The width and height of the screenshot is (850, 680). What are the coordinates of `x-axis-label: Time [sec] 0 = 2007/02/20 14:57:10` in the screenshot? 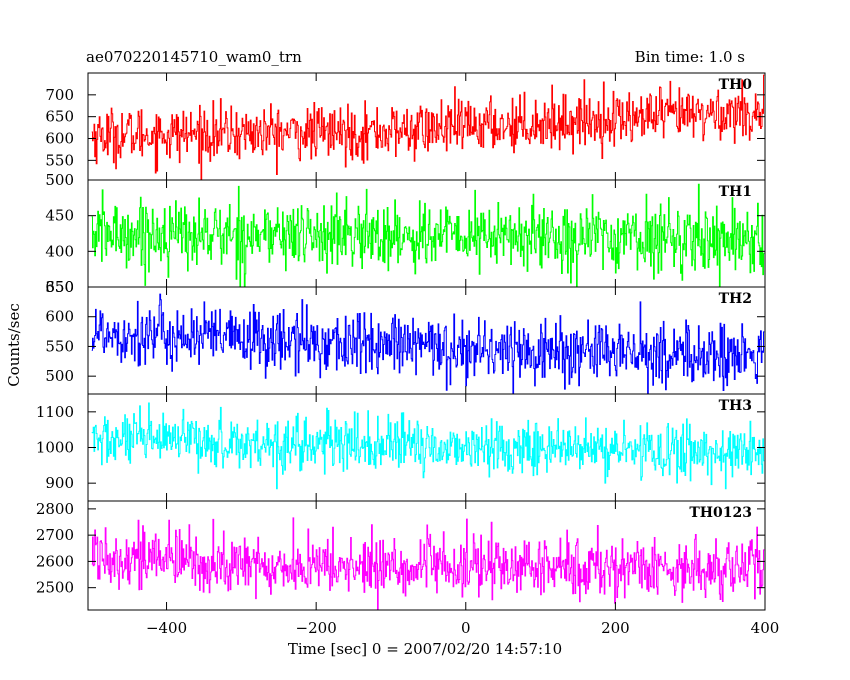 It's located at (425, 649).